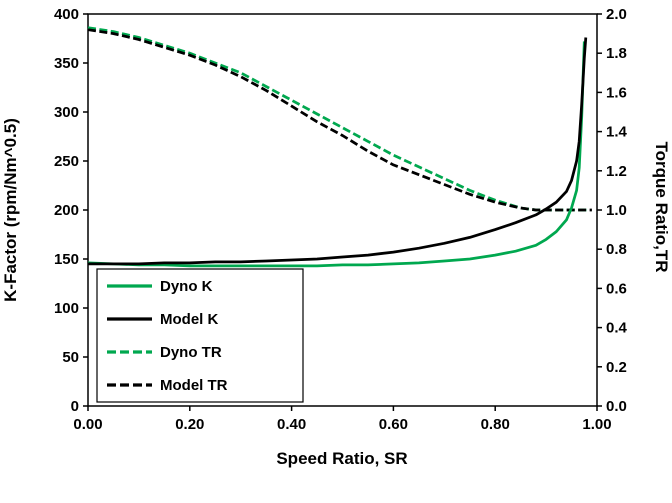 The image size is (672, 503). Describe the element at coordinates (495, 424) in the screenshot. I see `x-tick-label: 0.80` at that location.